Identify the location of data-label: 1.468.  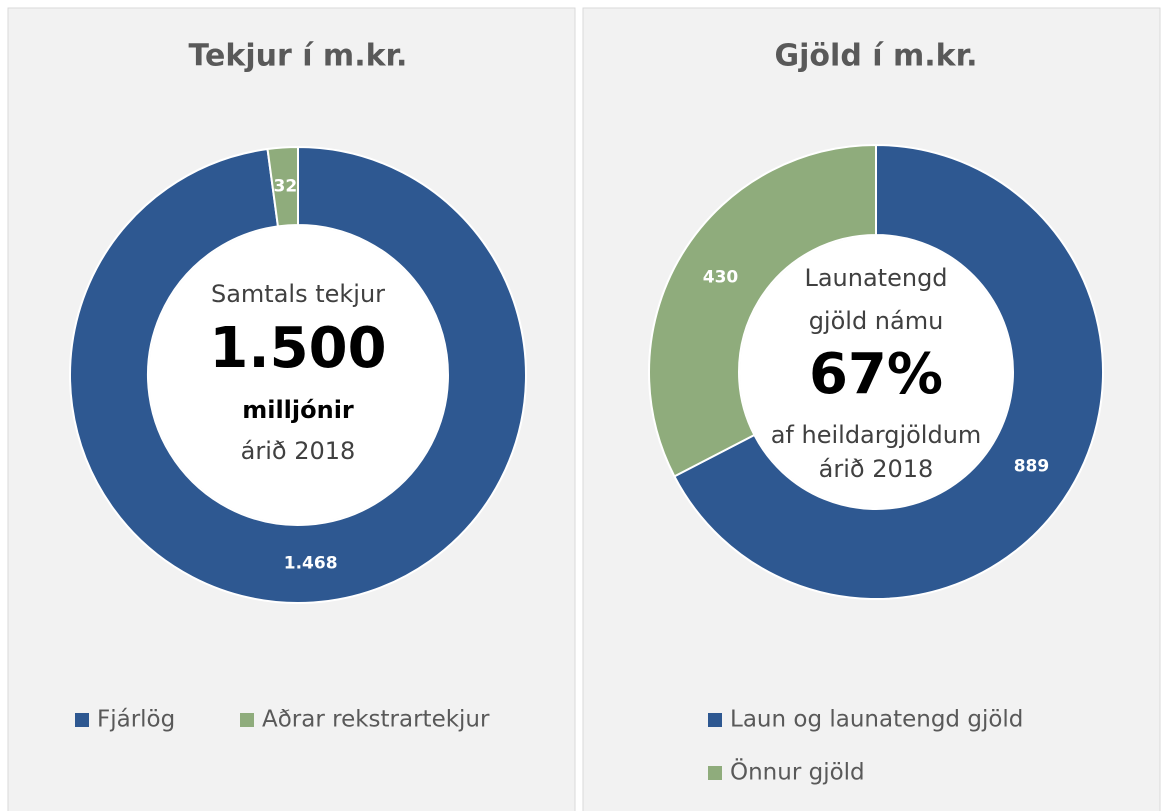
(311, 564).